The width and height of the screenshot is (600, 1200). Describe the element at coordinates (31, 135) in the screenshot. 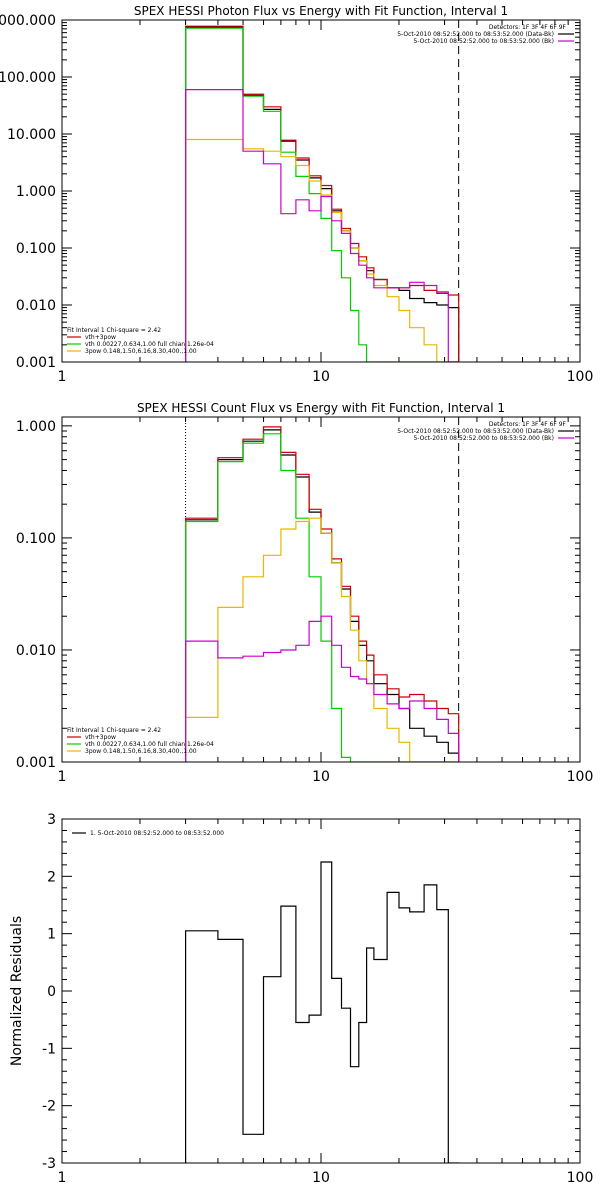

I see `y-tick-label: 10.000` at that location.